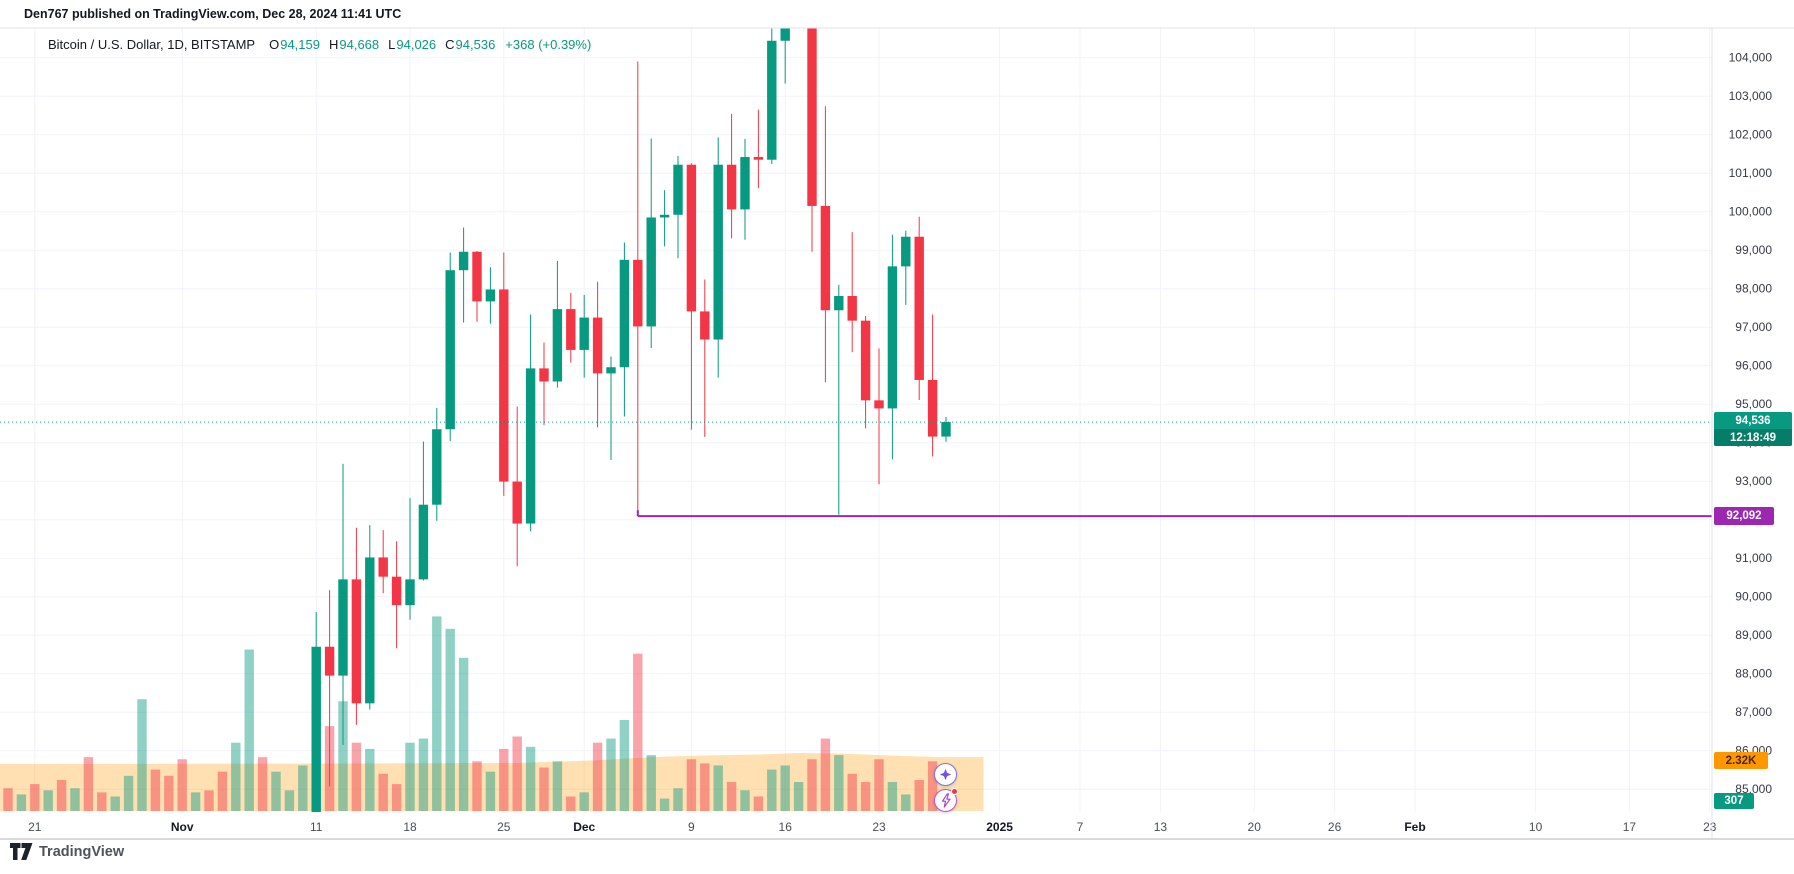 The height and width of the screenshot is (874, 1794). I want to click on svg-text: 96,000, so click(1753, 366).